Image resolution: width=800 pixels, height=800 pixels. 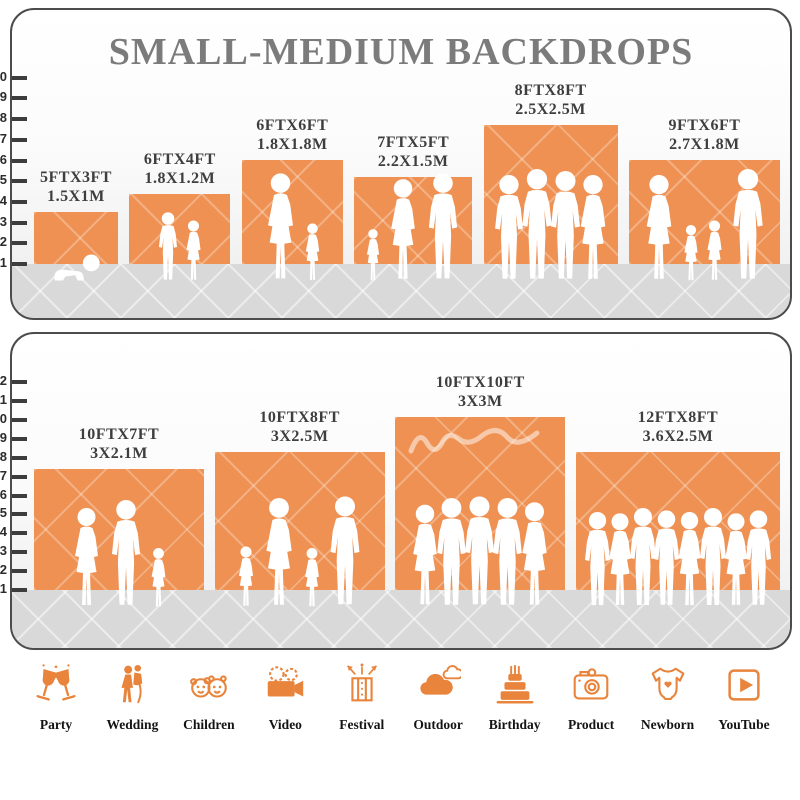 I want to click on category-item: Festival, so click(x=362, y=697).